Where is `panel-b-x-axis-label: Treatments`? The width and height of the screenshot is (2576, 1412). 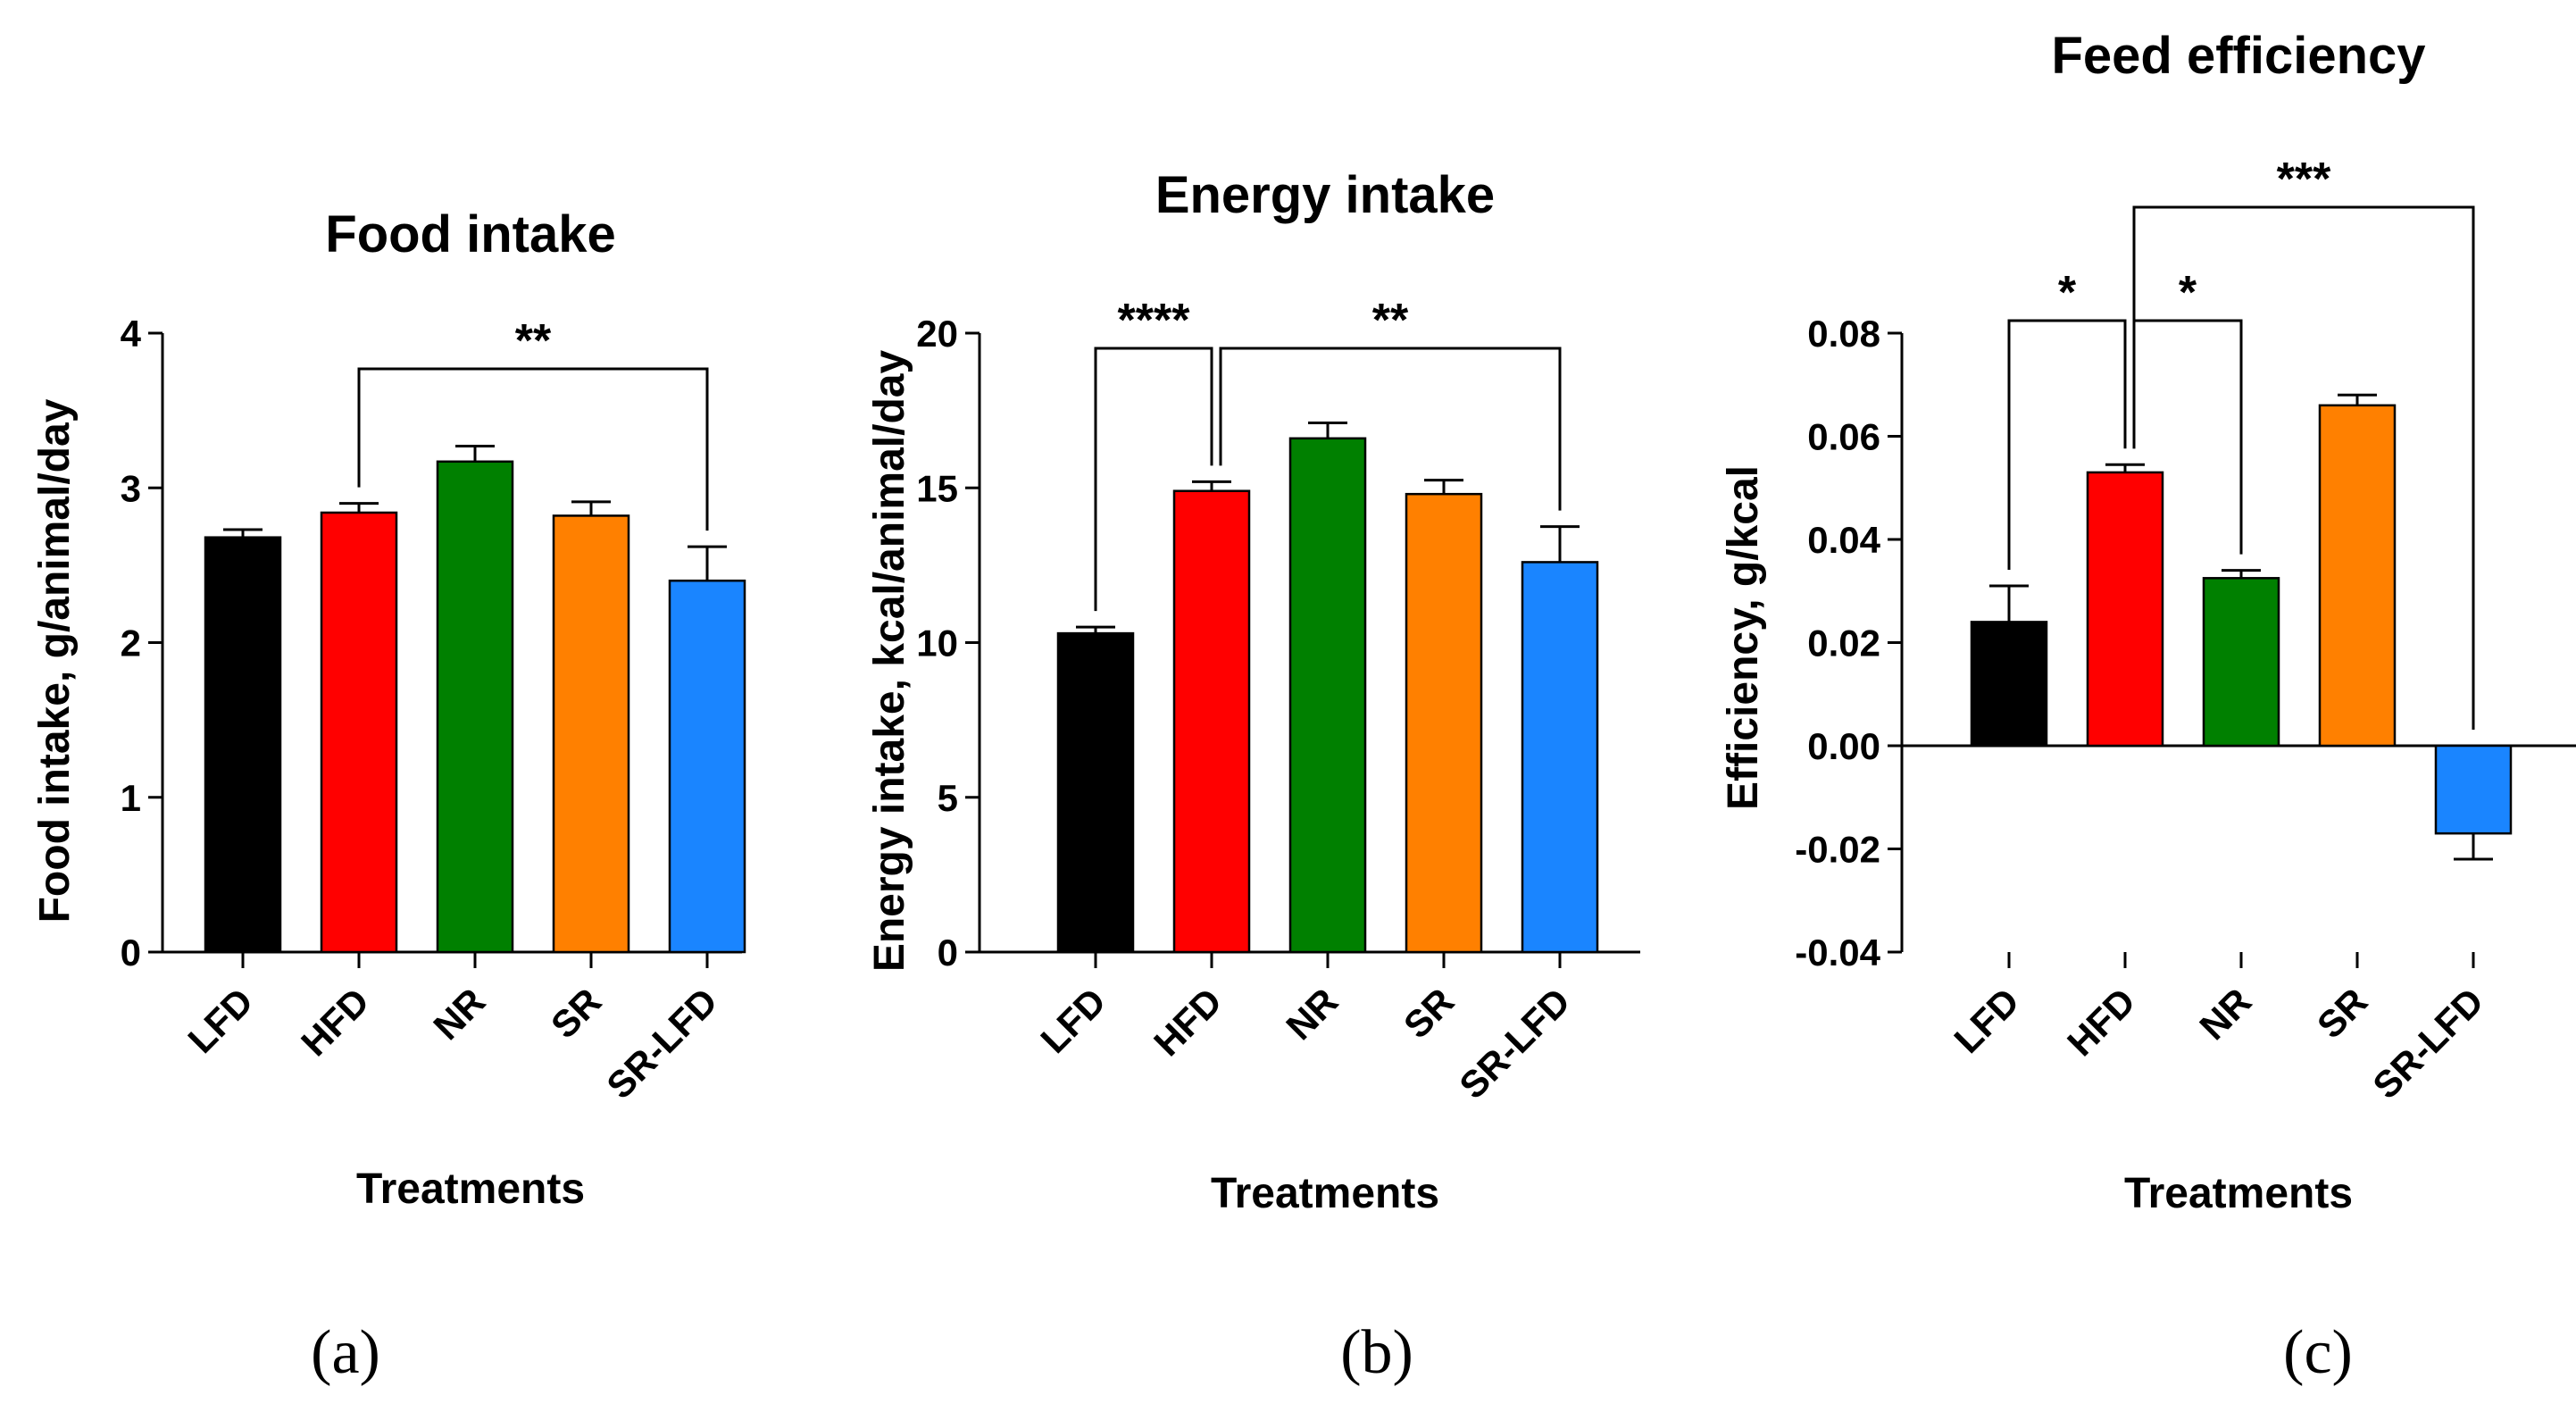 panel-b-x-axis-label: Treatments is located at coordinates (1325, 1193).